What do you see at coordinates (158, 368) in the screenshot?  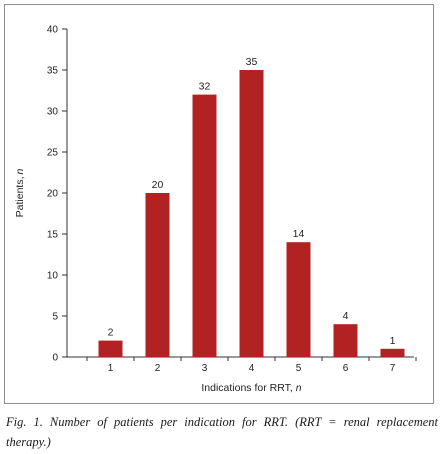 I see `x-tick-label: 2` at bounding box center [158, 368].